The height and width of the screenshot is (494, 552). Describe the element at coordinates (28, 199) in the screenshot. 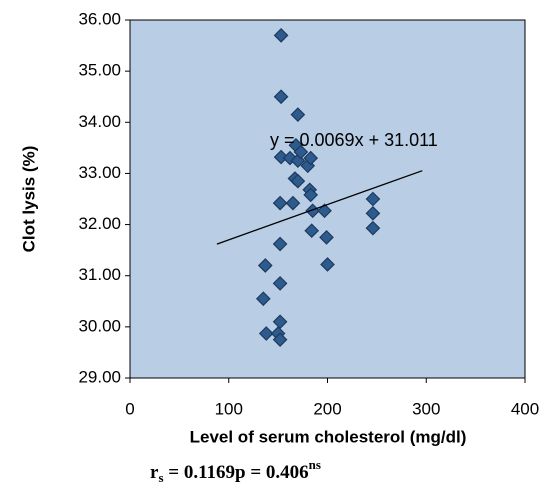

I see `y-axis-label: Clot lysis (%)` at that location.